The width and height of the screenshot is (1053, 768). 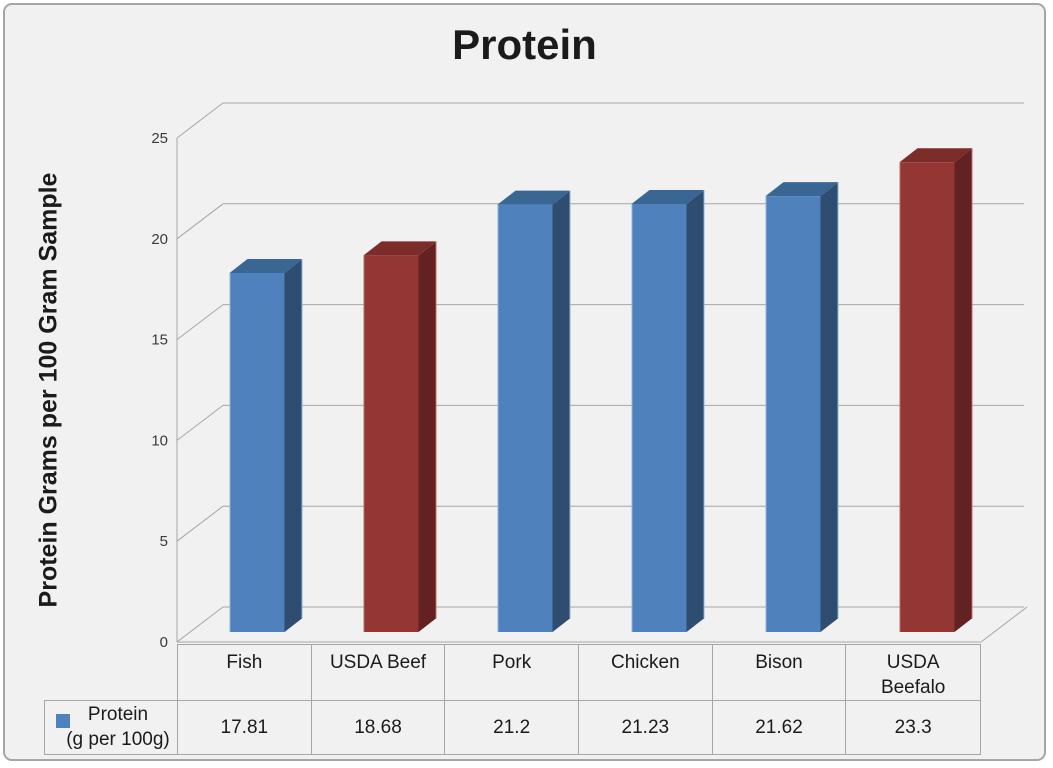 What do you see at coordinates (780, 727) in the screenshot?
I see `value-cell-bison: 21.62` at bounding box center [780, 727].